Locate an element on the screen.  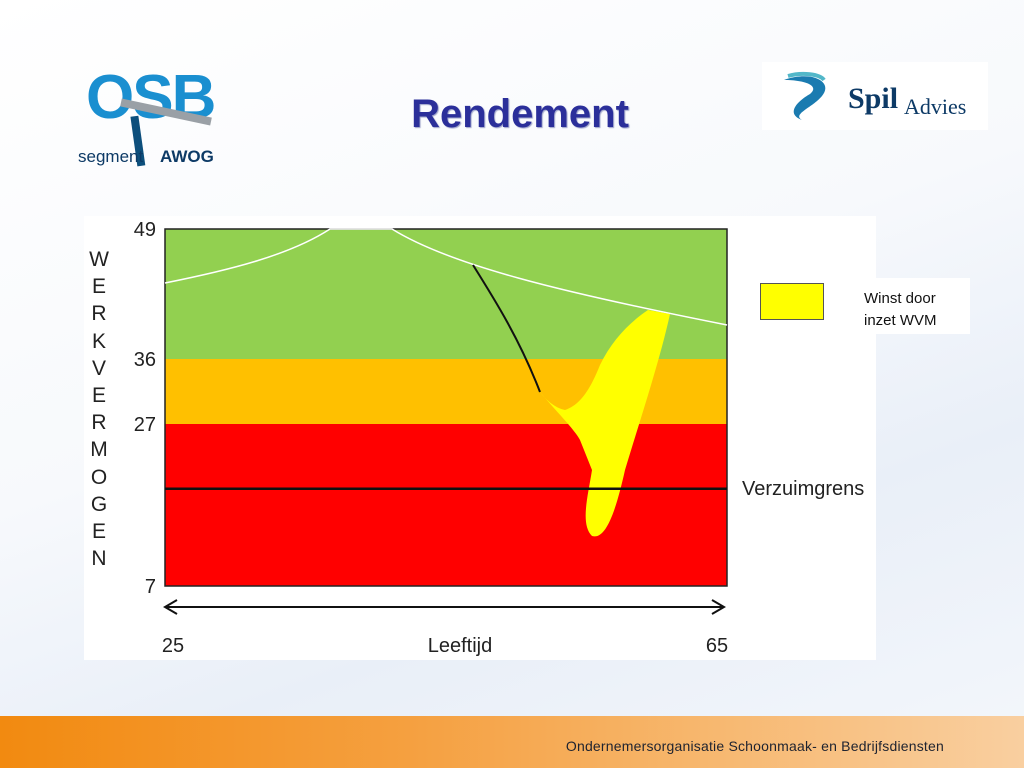
spil-logo-suffix: Advies is located at coordinates (935, 106).